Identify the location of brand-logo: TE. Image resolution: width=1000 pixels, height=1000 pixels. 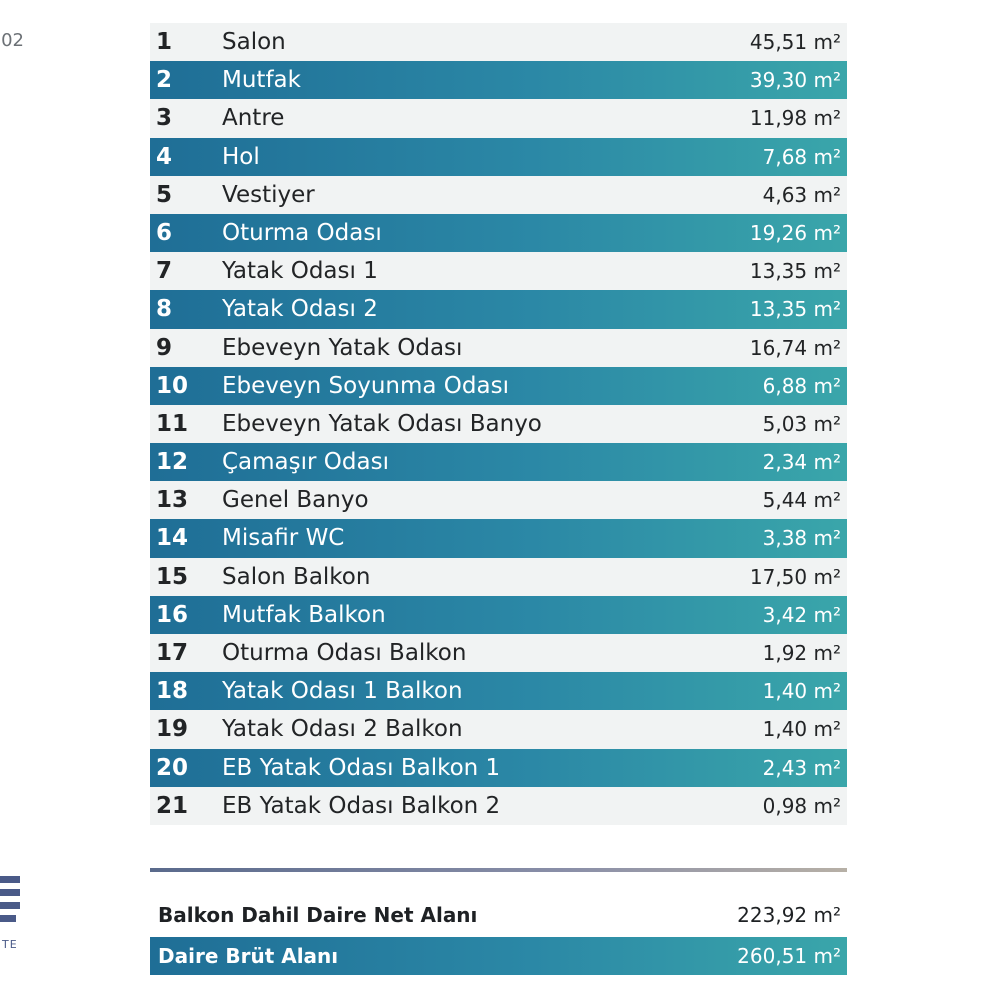
(10, 916).